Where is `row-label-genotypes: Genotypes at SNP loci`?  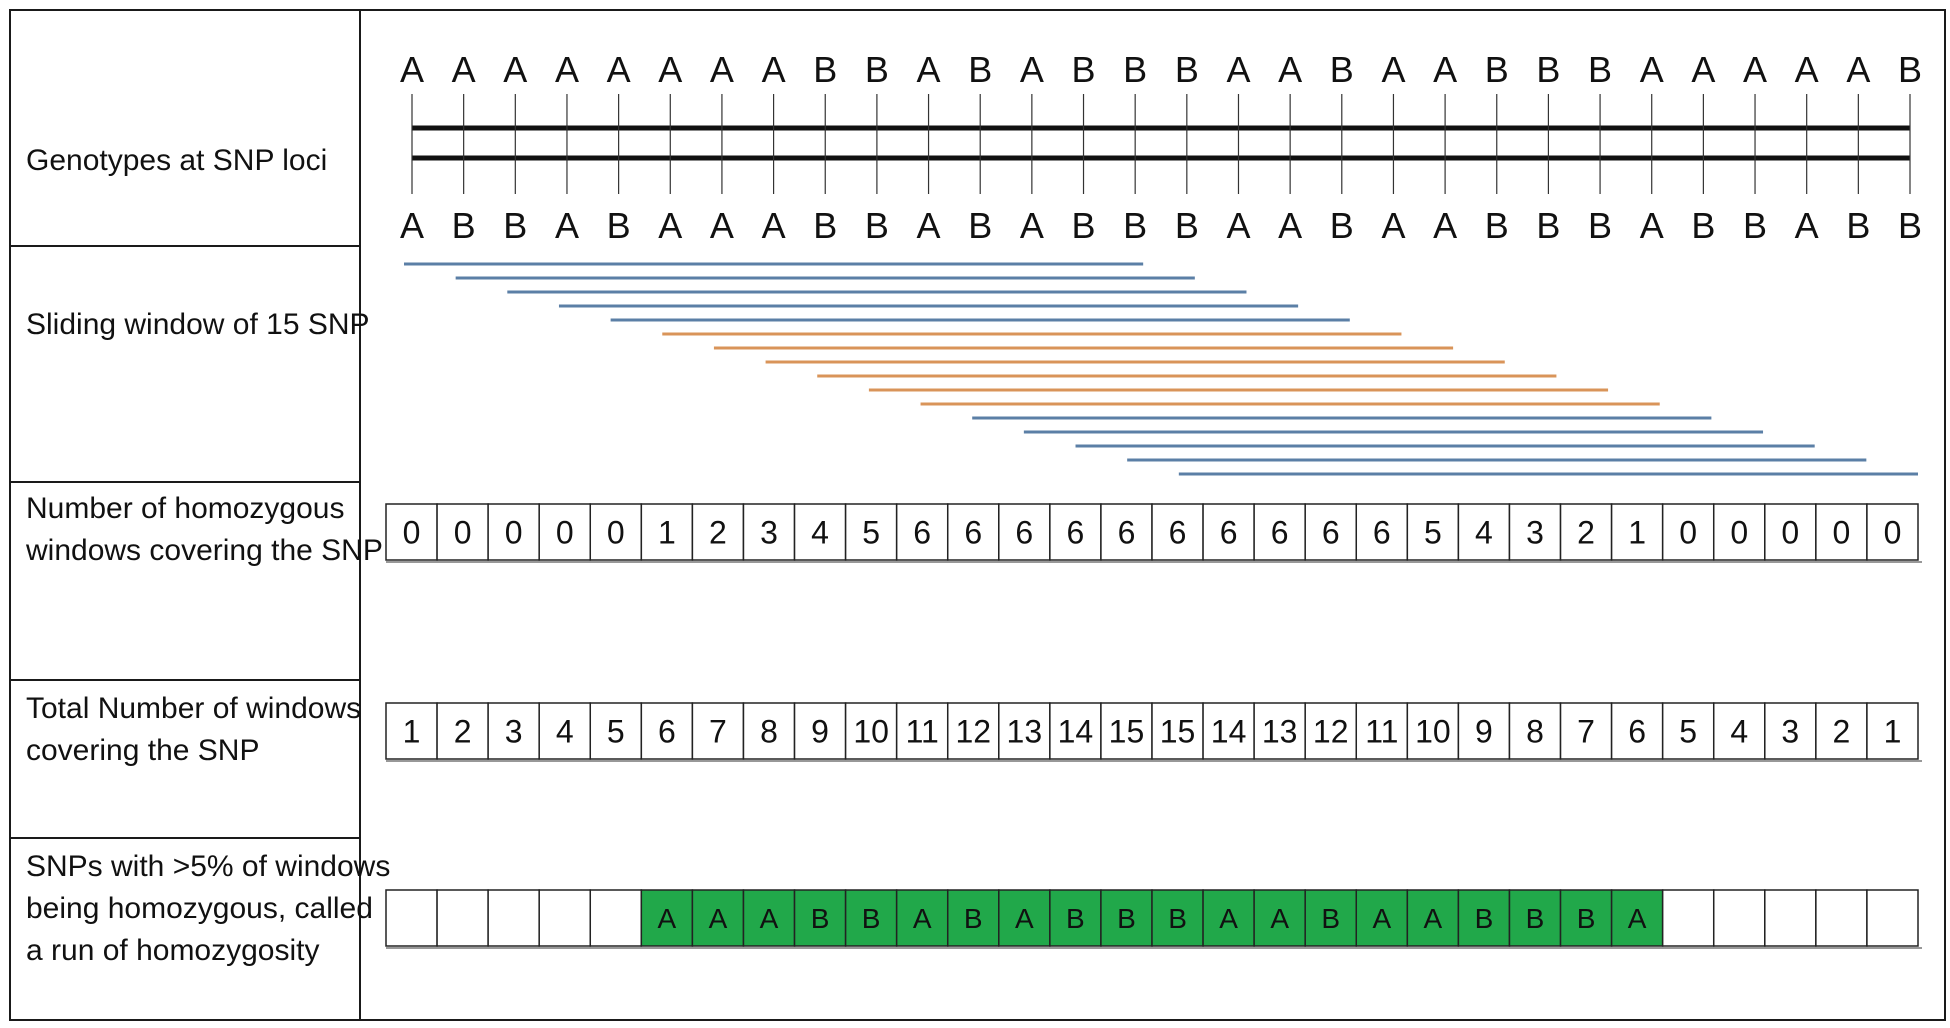 row-label-genotypes: Genotypes at SNP loci is located at coordinates (176, 160).